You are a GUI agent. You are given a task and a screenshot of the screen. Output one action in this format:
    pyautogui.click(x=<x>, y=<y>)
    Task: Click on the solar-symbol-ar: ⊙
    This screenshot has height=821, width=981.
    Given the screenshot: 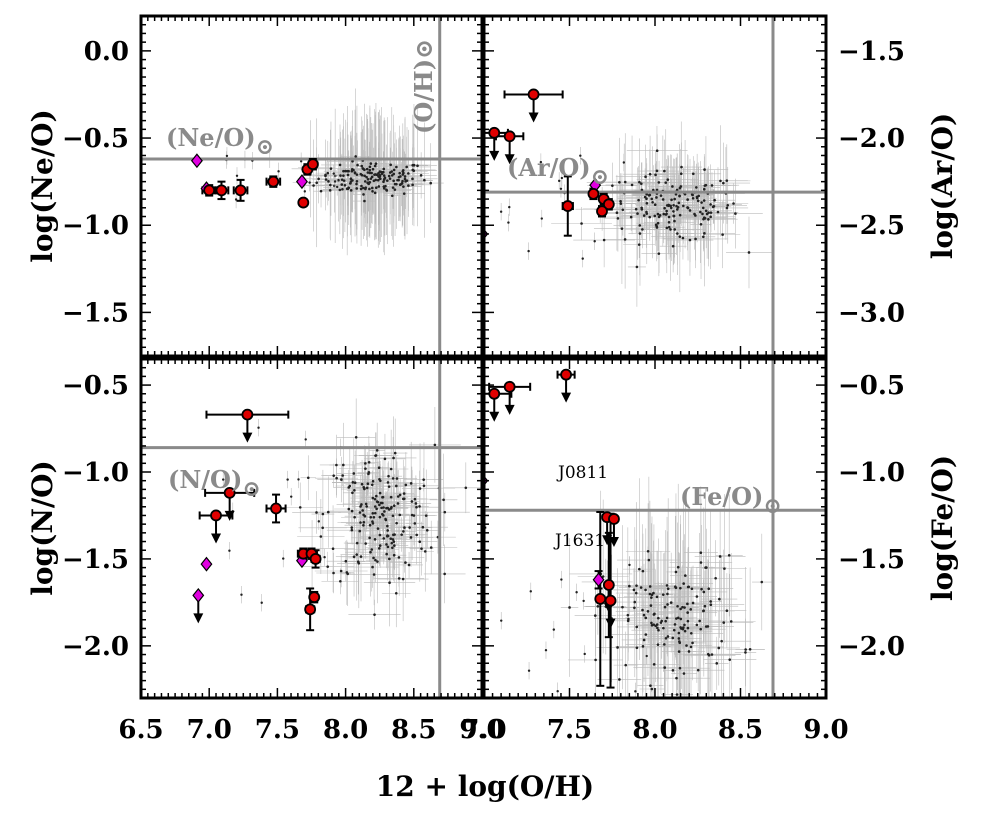 What is the action you would take?
    pyautogui.click(x=600, y=177)
    